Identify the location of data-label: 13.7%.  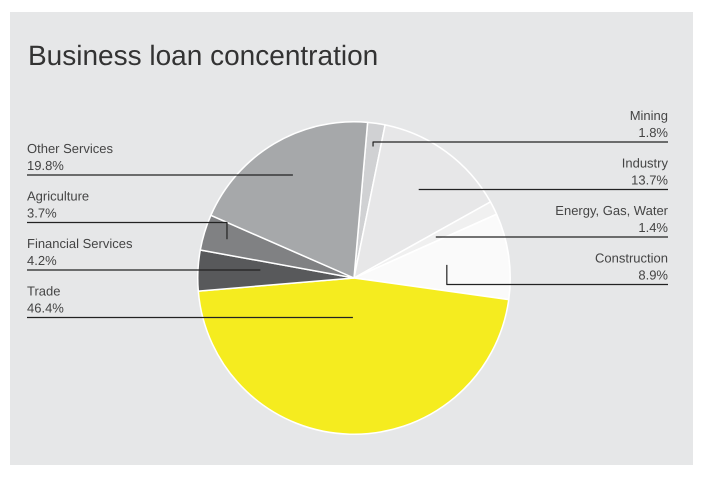
(649, 180).